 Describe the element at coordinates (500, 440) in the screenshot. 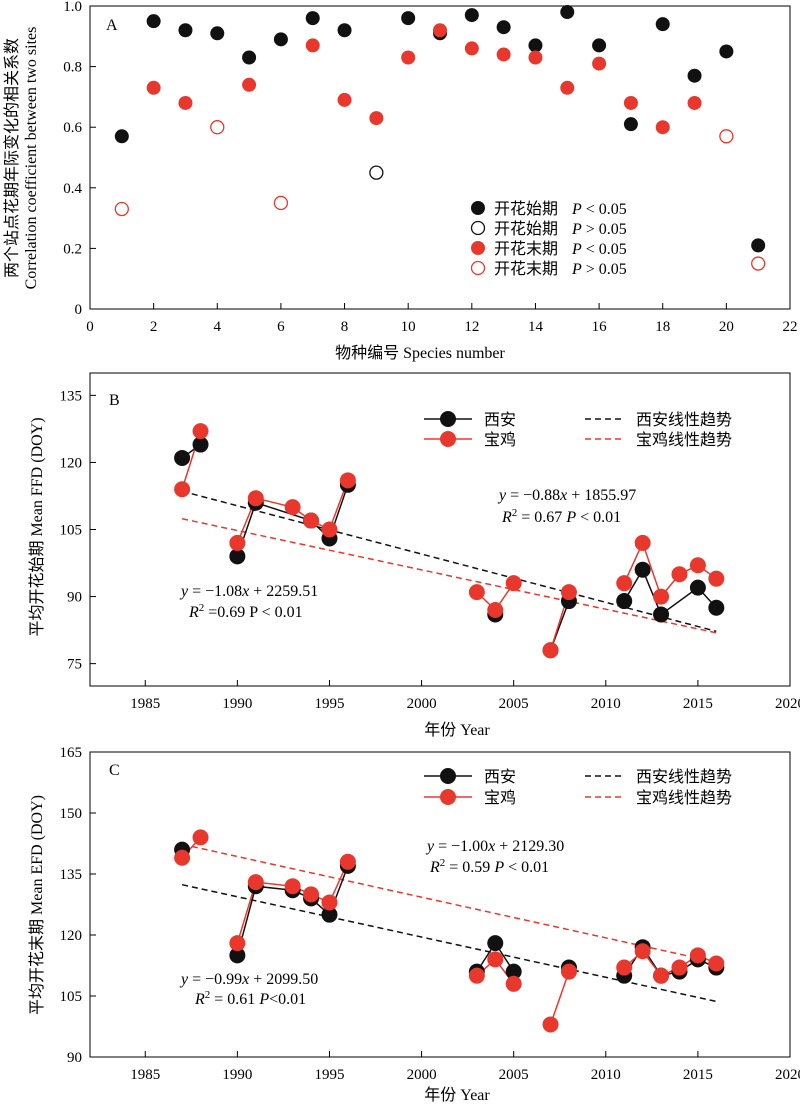

I see `legend-baoji-label: 宝鸡` at that location.